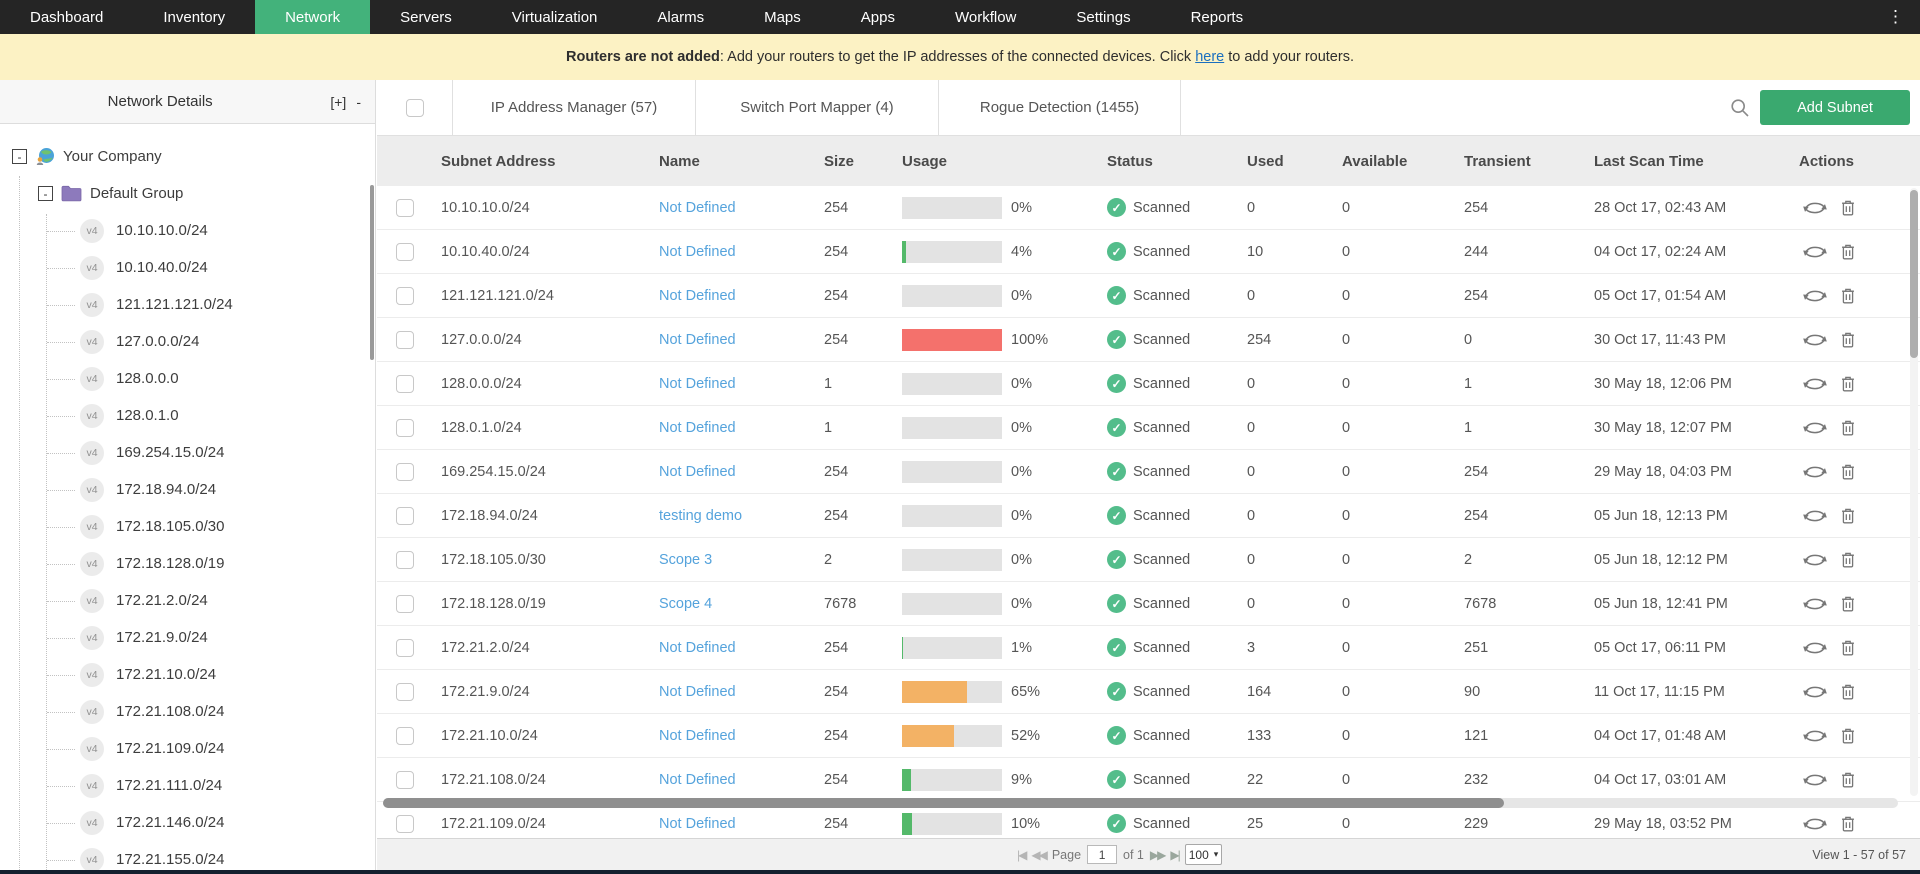  I want to click on horizontal-scrollbar, so click(1140, 803).